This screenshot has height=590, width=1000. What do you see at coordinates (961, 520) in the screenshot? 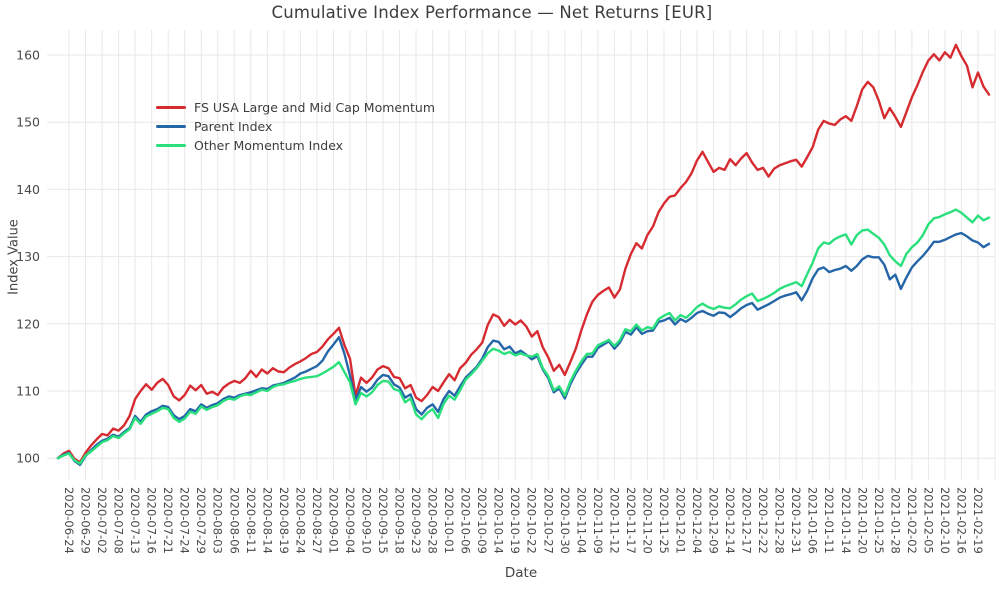
I see `x-tick-label: 2021-02-16` at bounding box center [961, 520].